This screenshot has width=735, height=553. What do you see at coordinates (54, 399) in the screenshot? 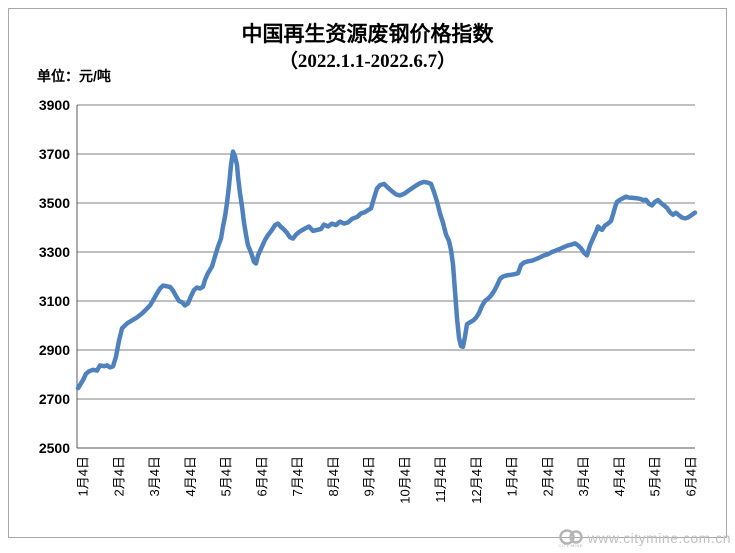
I see `y-axis-label: 2700` at bounding box center [54, 399].